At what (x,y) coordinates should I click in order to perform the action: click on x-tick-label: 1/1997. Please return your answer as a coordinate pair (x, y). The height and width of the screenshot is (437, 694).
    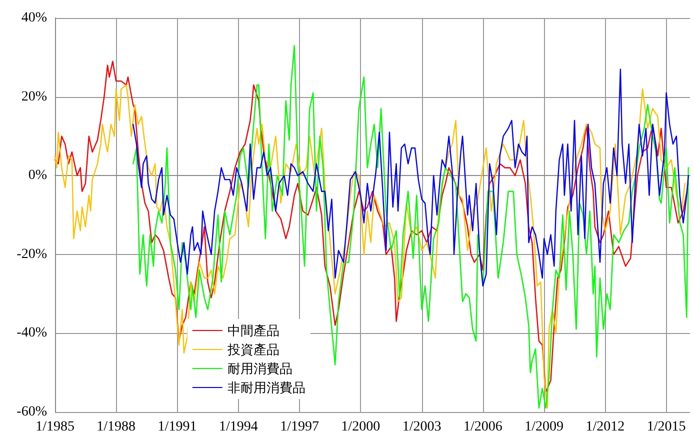
    Looking at the image, I should click on (299, 427).